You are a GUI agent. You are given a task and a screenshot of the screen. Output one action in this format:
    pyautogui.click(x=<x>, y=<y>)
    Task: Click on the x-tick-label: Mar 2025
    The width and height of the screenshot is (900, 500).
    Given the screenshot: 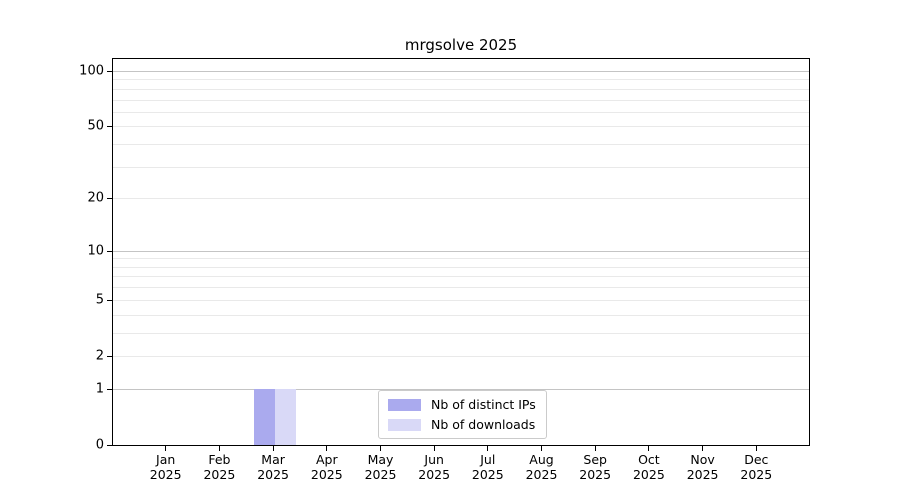 What is the action you would take?
    pyautogui.click(x=273, y=467)
    